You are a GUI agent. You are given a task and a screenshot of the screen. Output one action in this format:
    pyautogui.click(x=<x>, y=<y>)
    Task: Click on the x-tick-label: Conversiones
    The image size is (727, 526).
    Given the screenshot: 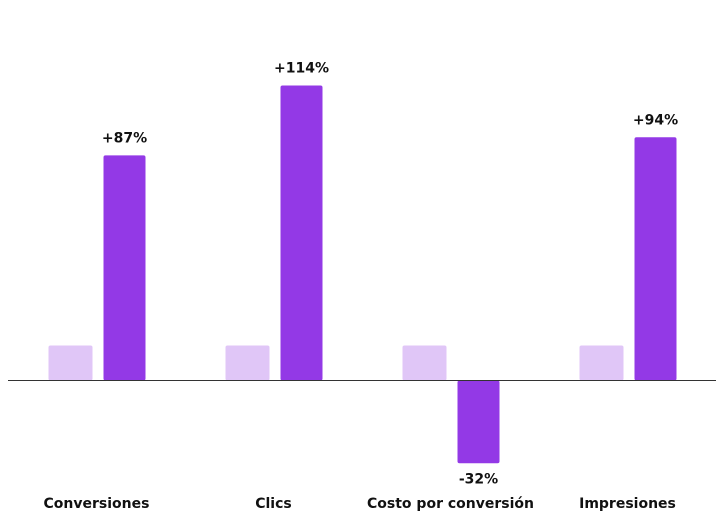 What is the action you would take?
    pyautogui.click(x=97, y=504)
    